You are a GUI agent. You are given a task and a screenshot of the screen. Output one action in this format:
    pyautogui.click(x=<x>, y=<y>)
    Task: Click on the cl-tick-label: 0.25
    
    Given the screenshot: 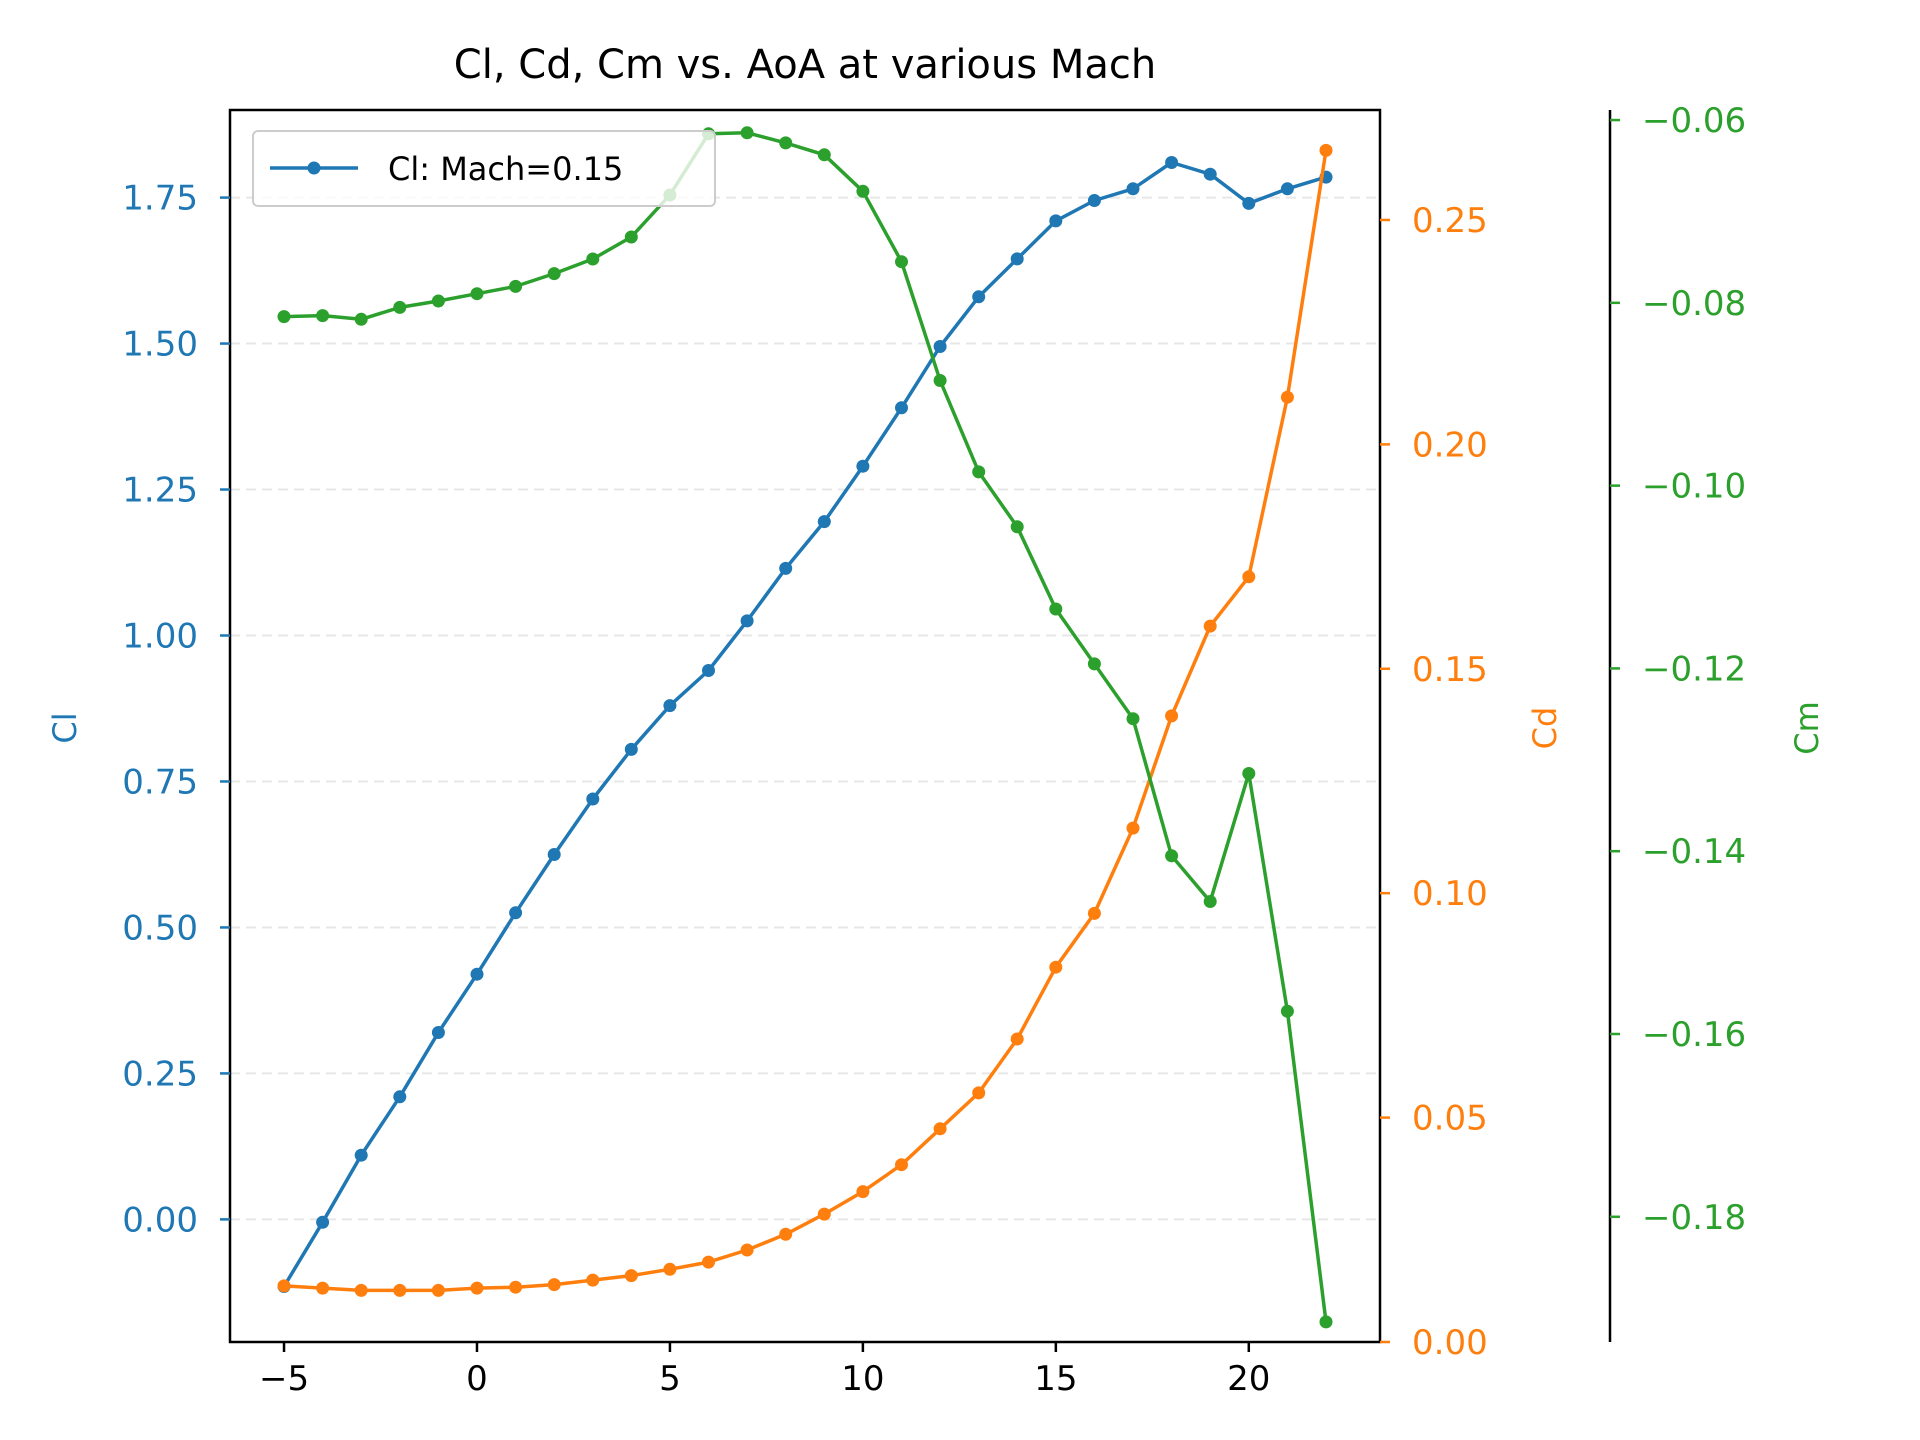 What is the action you would take?
    pyautogui.click(x=160, y=1074)
    